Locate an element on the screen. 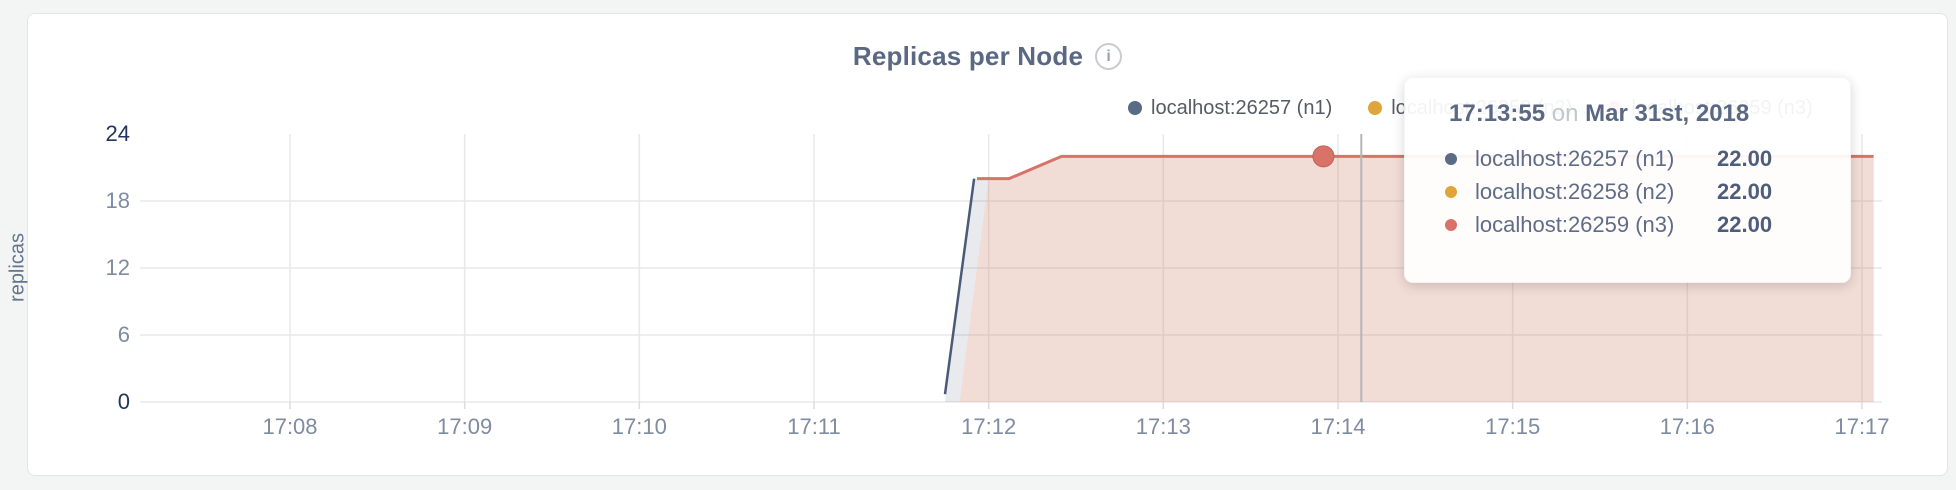 The image size is (1956, 490). x-tick-label: 17:10 is located at coordinates (639, 426).